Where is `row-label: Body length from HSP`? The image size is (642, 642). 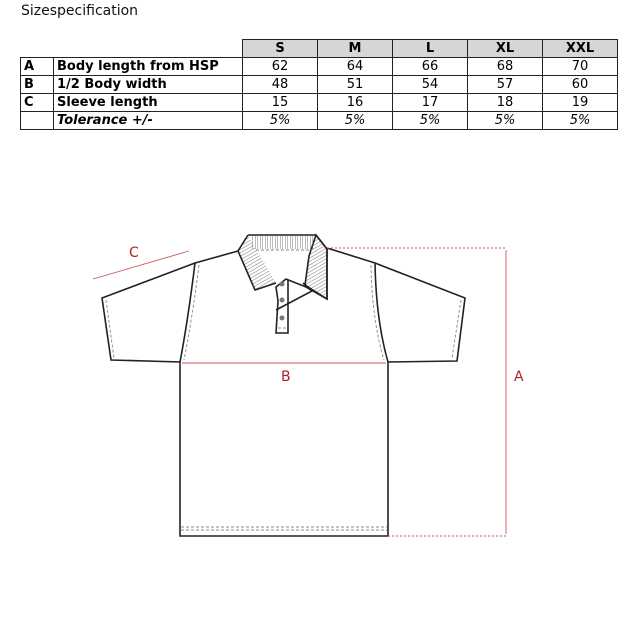
row-label: Body length from HSP is located at coordinates (148, 66).